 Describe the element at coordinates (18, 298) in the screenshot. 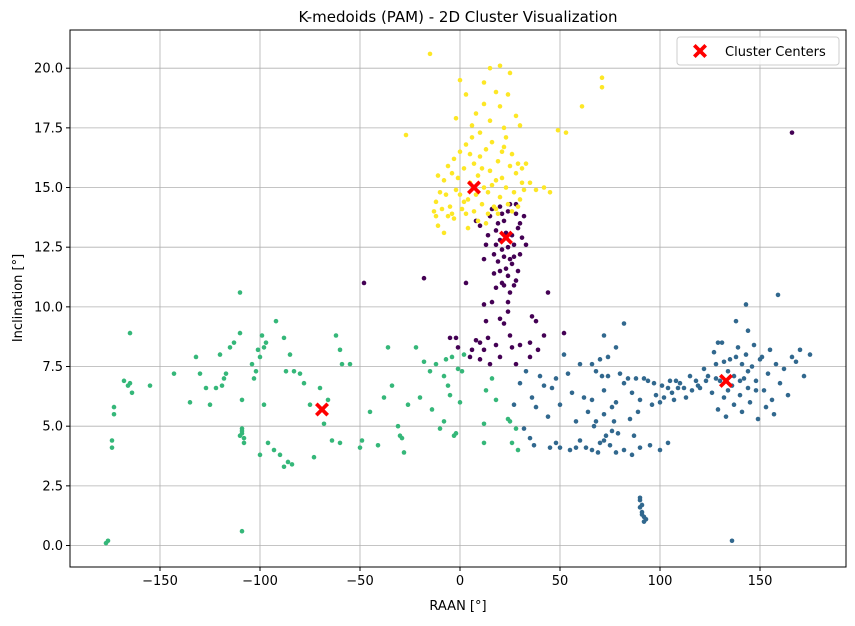

I see `y-axis-label: Inclination [°]` at that location.